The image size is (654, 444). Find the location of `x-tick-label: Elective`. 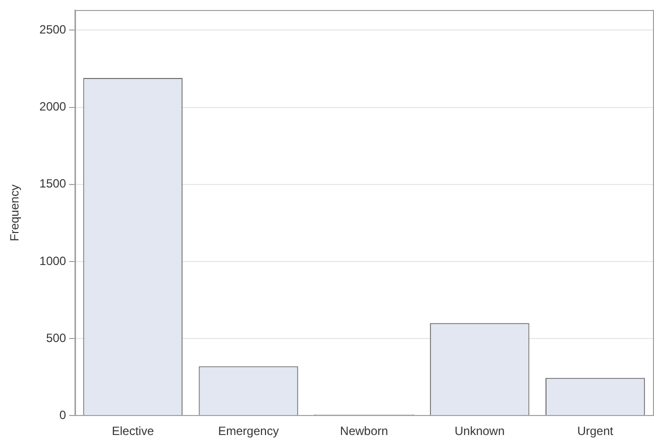

x-tick-label: Elective is located at coordinates (133, 431).